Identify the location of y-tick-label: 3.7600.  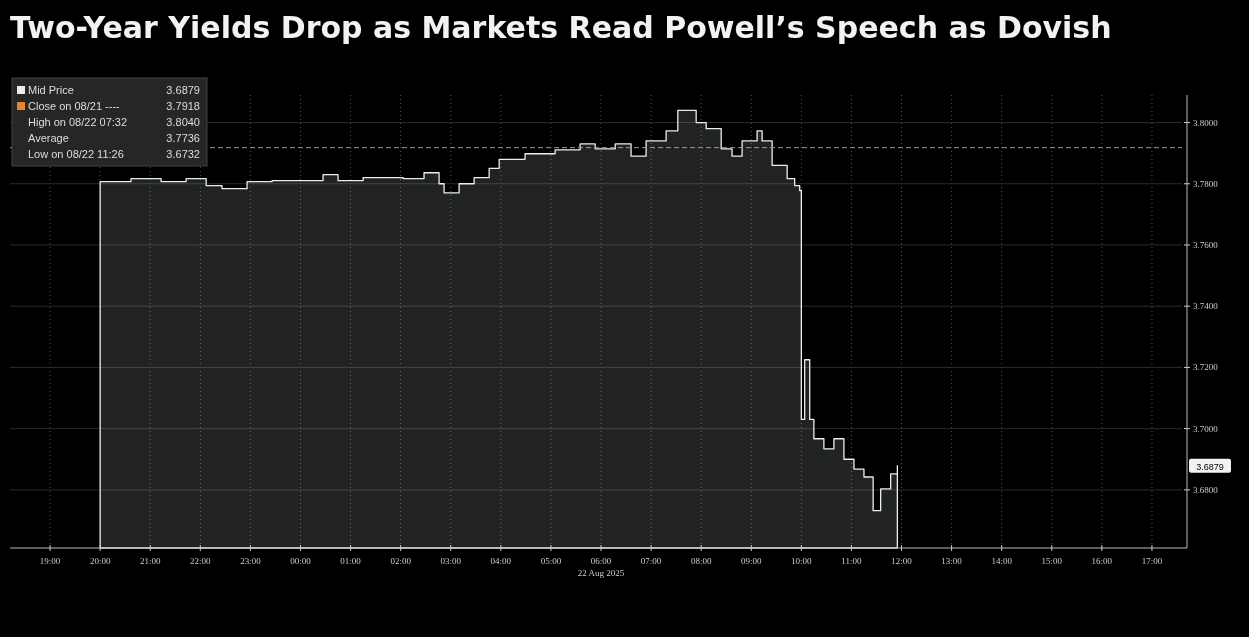
(1206, 244).